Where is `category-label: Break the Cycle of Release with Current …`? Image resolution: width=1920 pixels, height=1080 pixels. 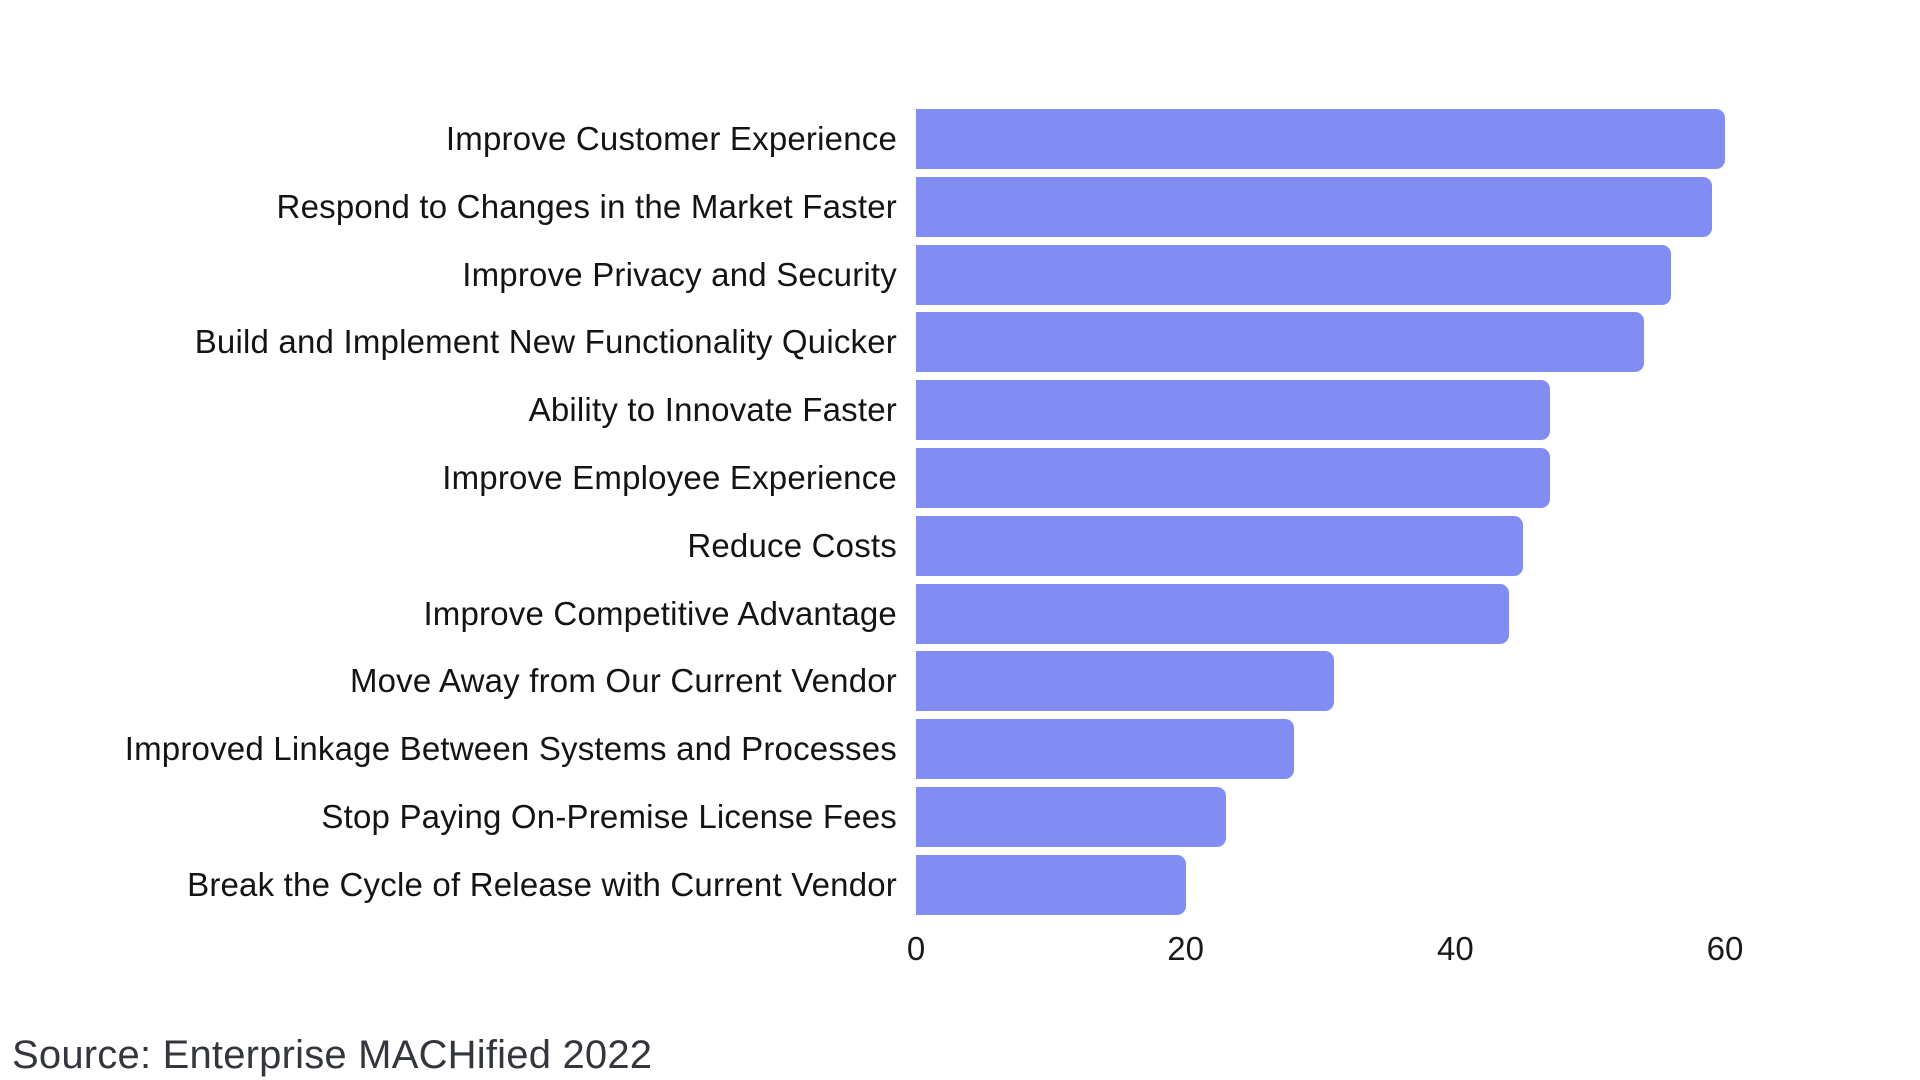 category-label: Break the Cycle of Release with Current … is located at coordinates (542, 884).